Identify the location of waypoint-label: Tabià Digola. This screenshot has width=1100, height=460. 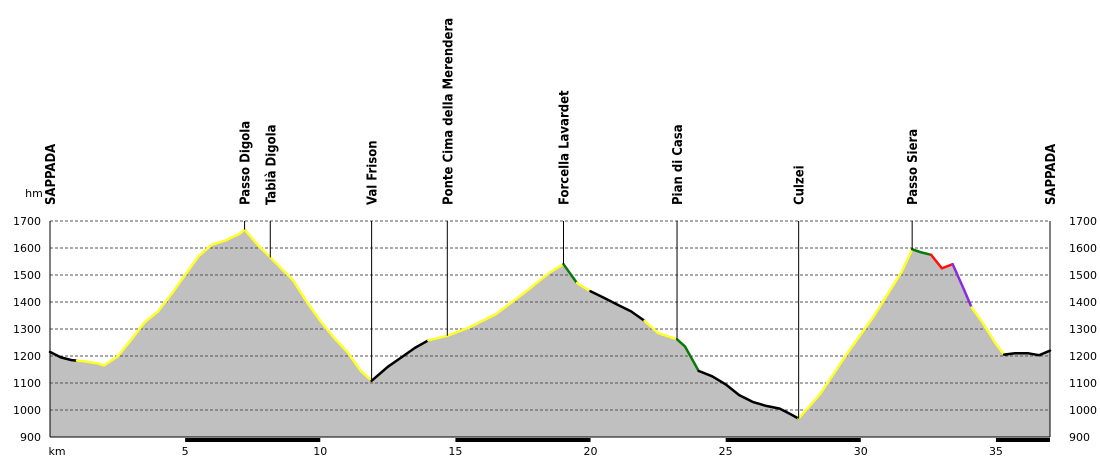
(271, 164).